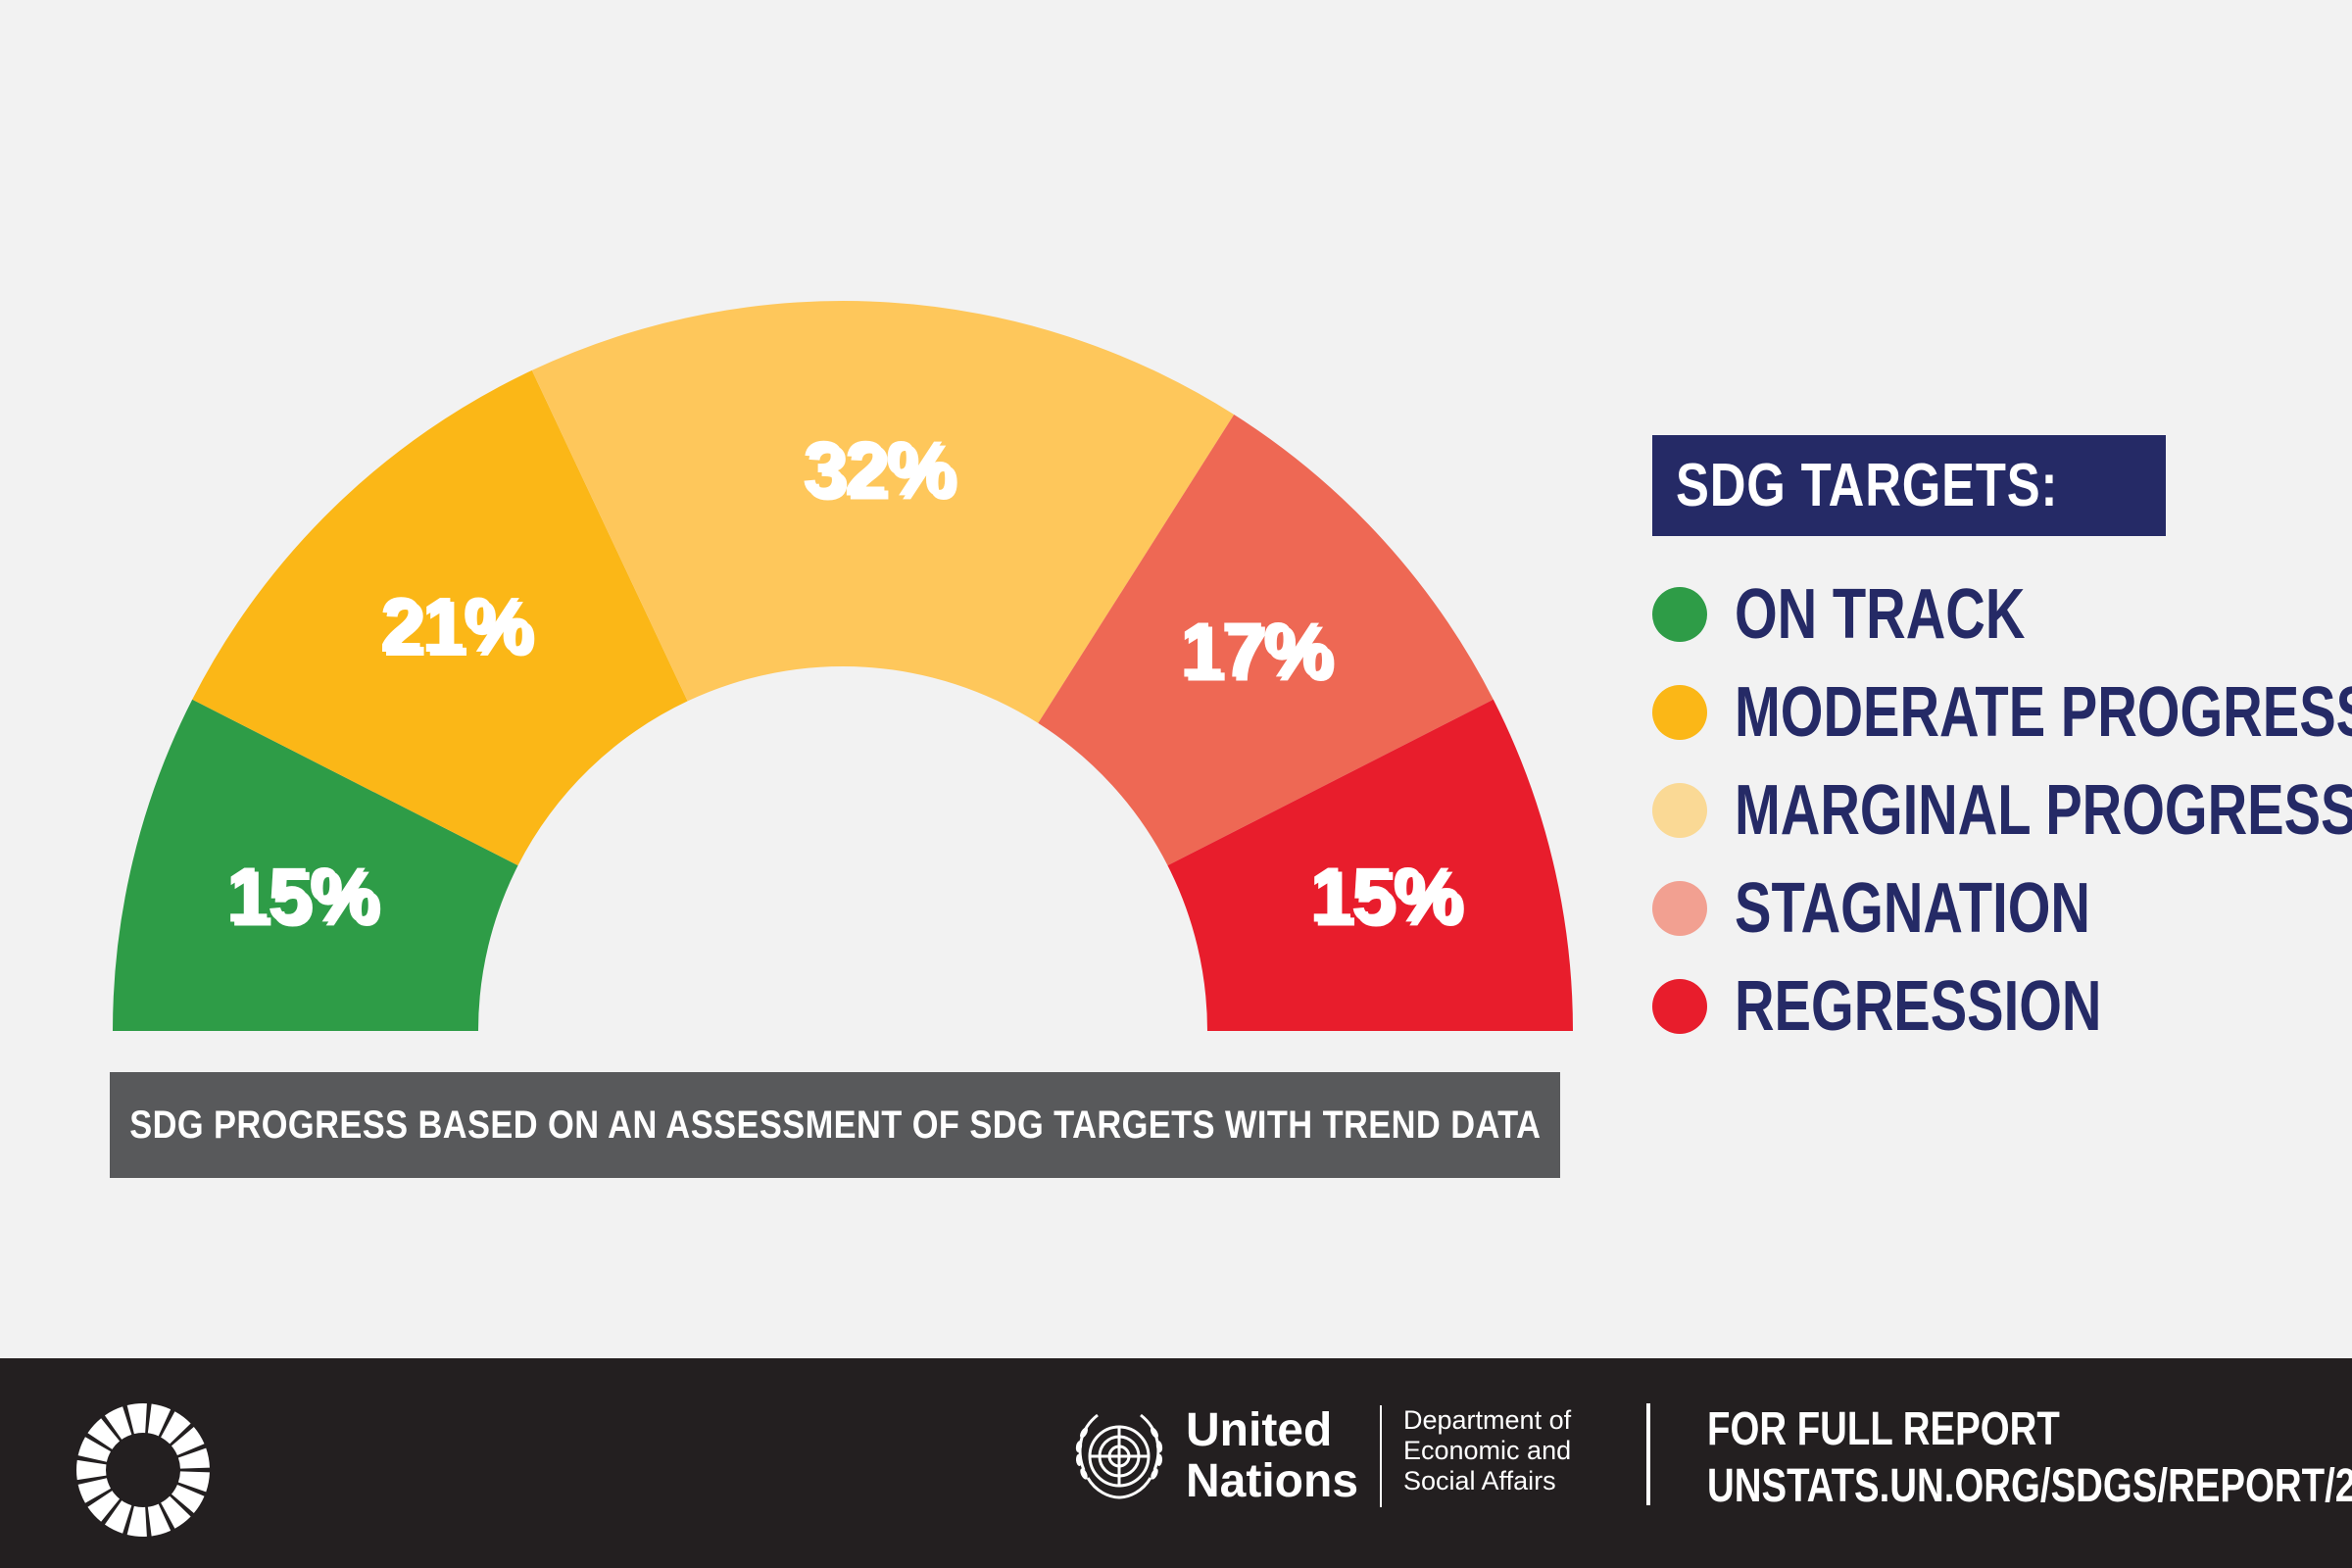  I want to click on legend-item-moderate-progress: MODERATE PROGRESS, so click(2002, 712).